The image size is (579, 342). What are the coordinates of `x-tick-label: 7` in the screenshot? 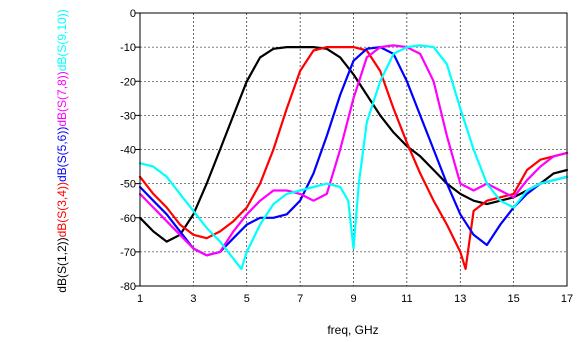 It's located at (300, 299).